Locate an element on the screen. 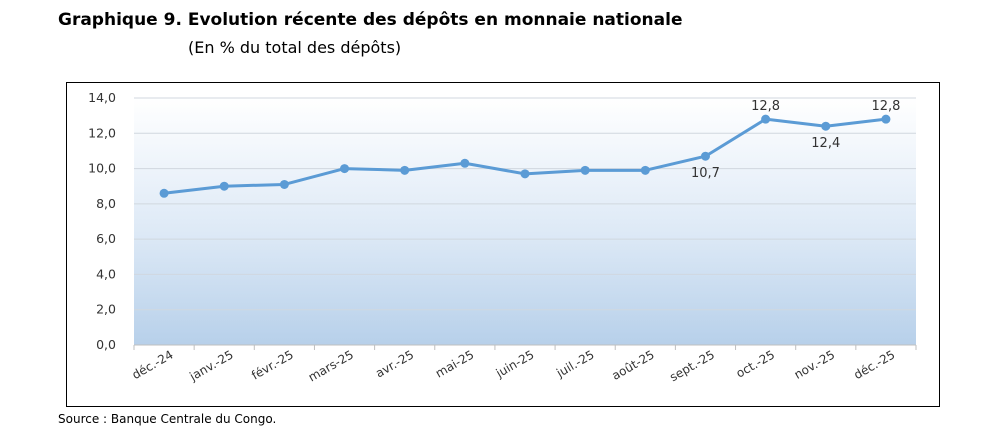  y-tick-label: 6,0 is located at coordinates (106, 238).